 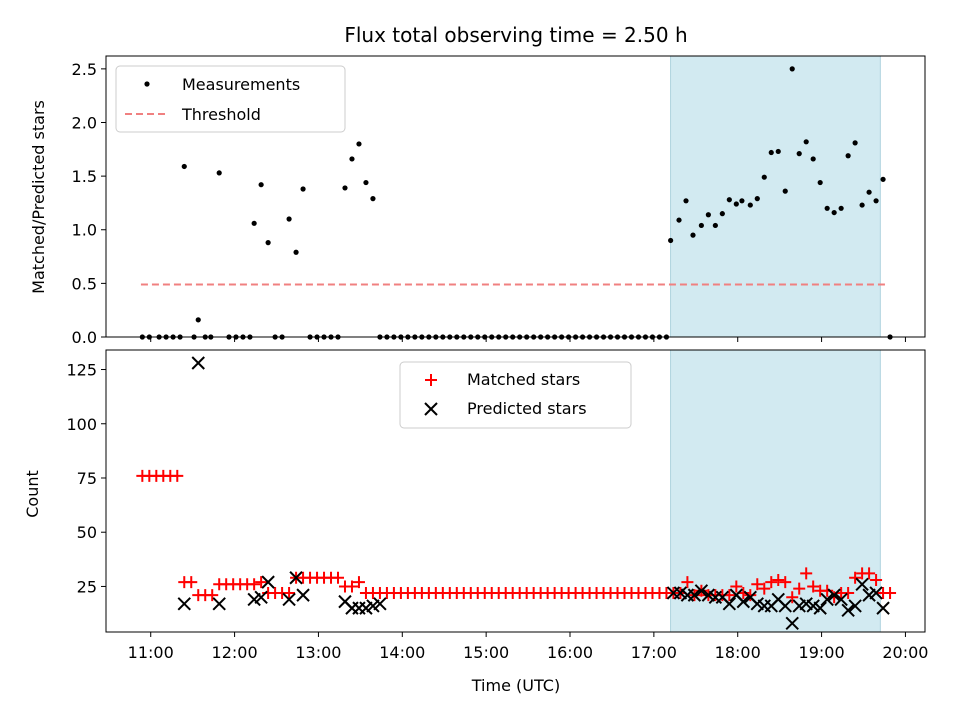 What do you see at coordinates (84, 337) in the screenshot?
I see `ytick-label-top: 0.0` at bounding box center [84, 337].